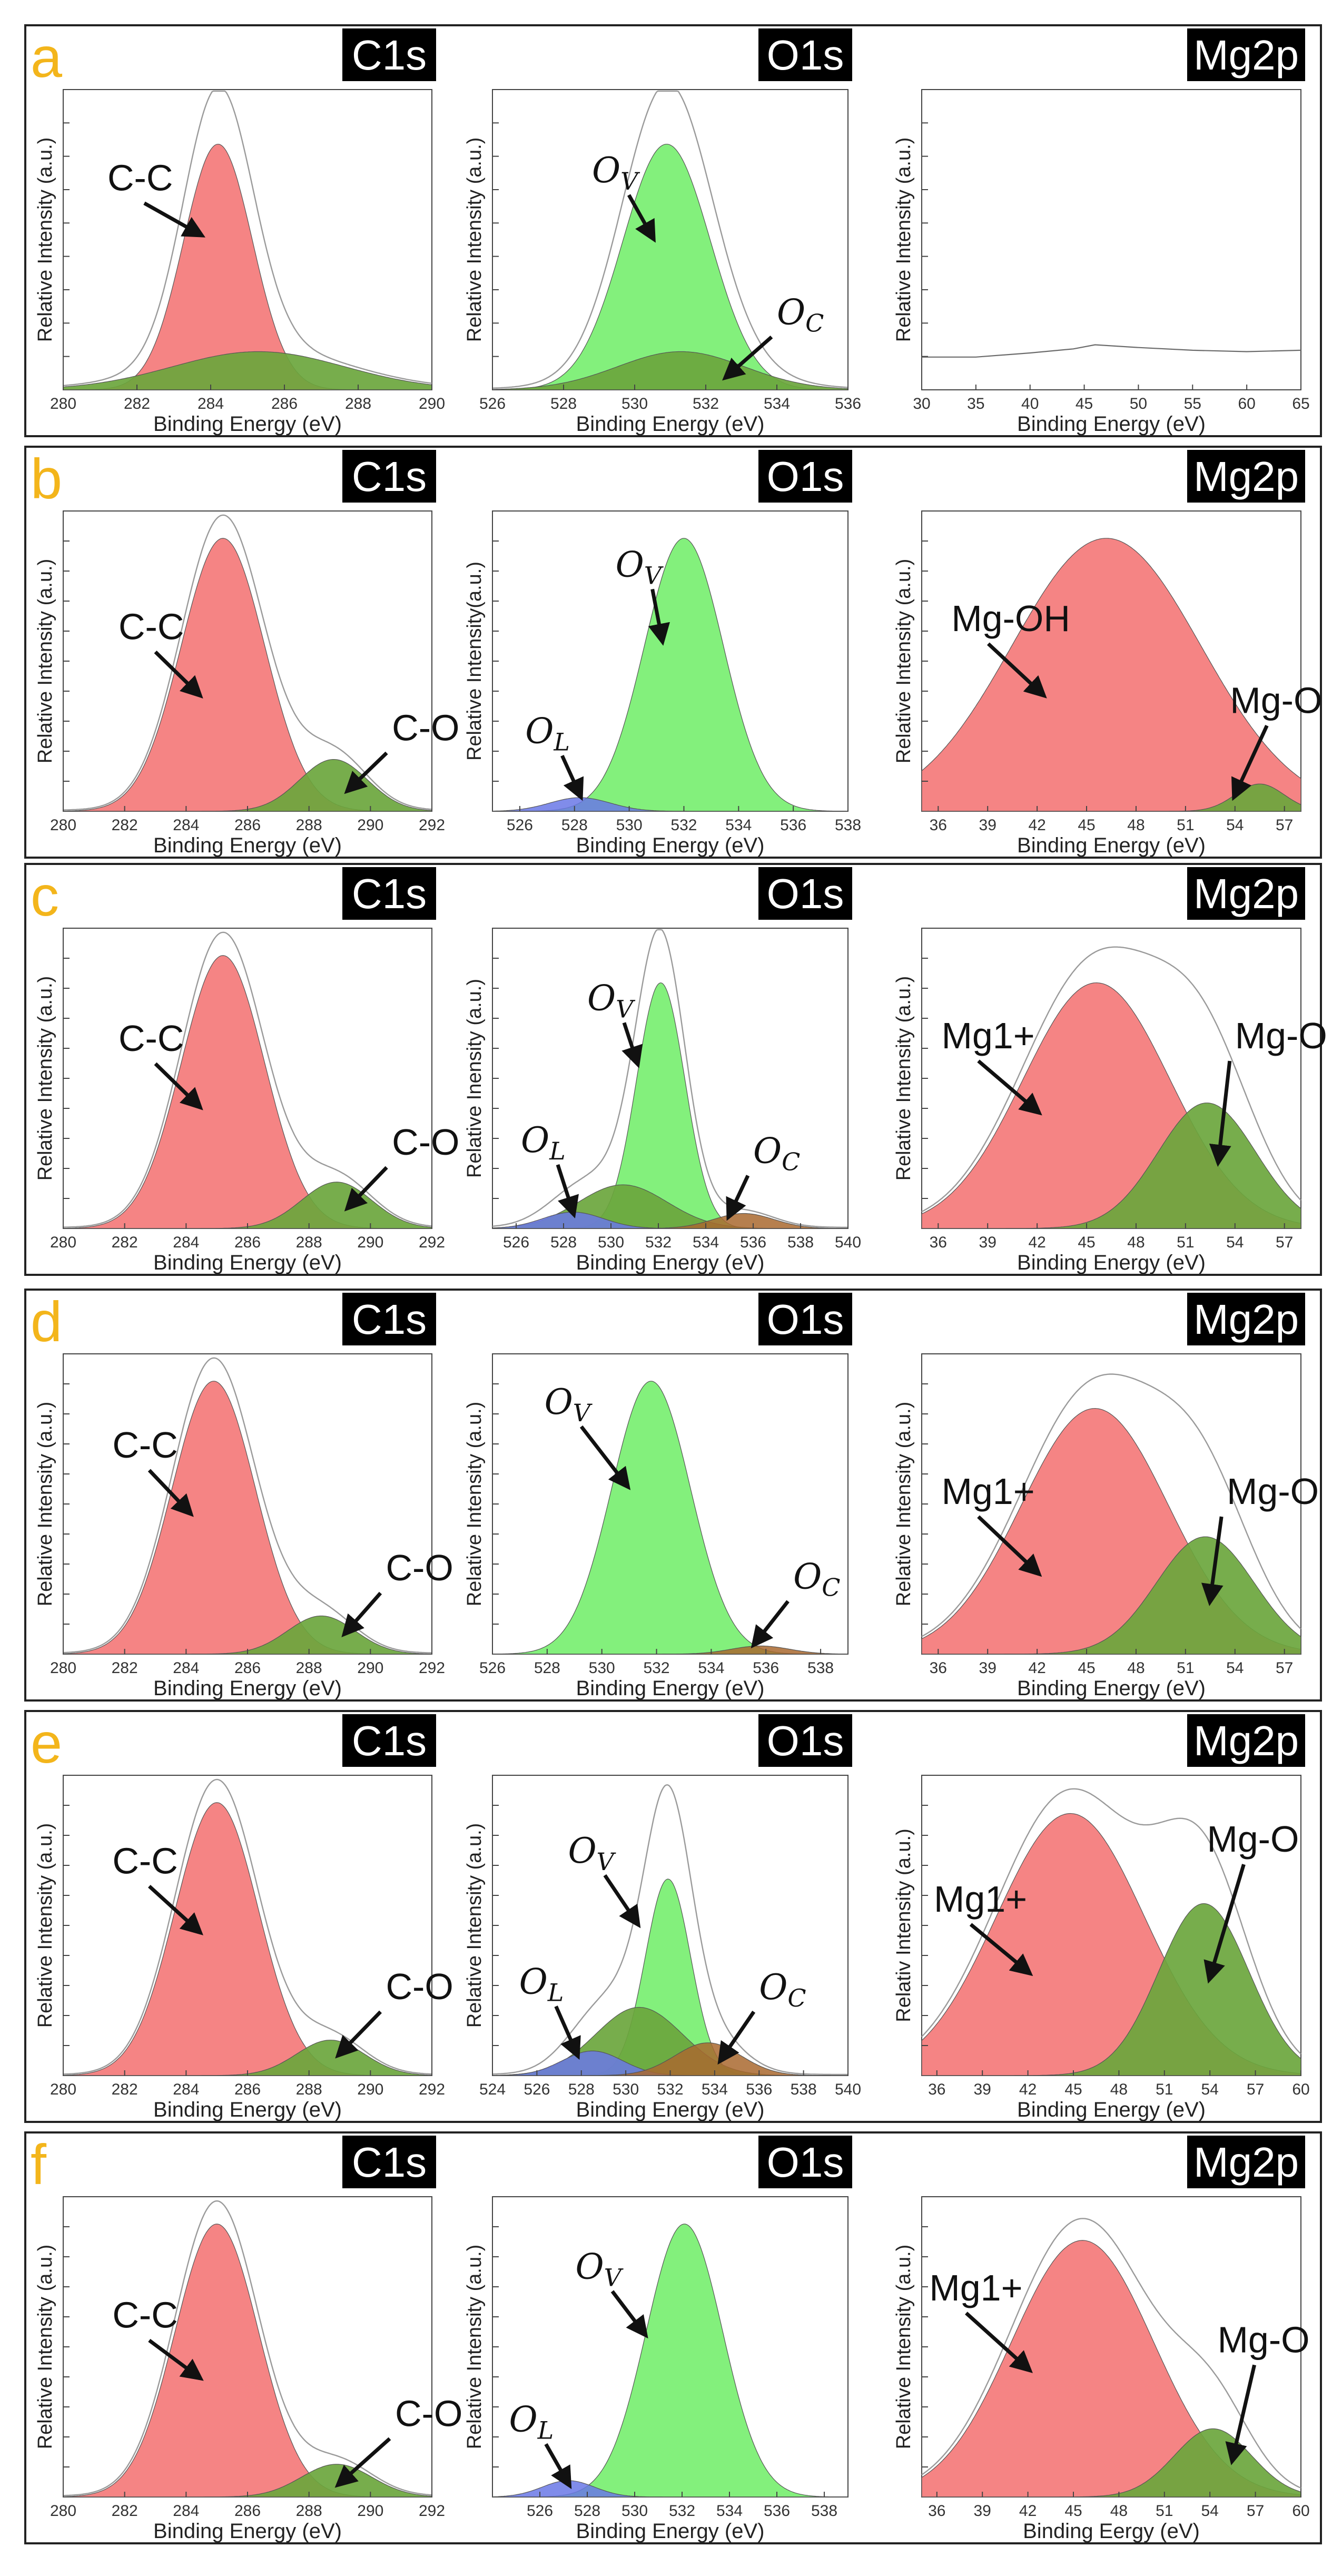 The image size is (1332, 2576). Describe the element at coordinates (531, 2423) in the screenshot. I see `peak-label-ol: OL` at that location.